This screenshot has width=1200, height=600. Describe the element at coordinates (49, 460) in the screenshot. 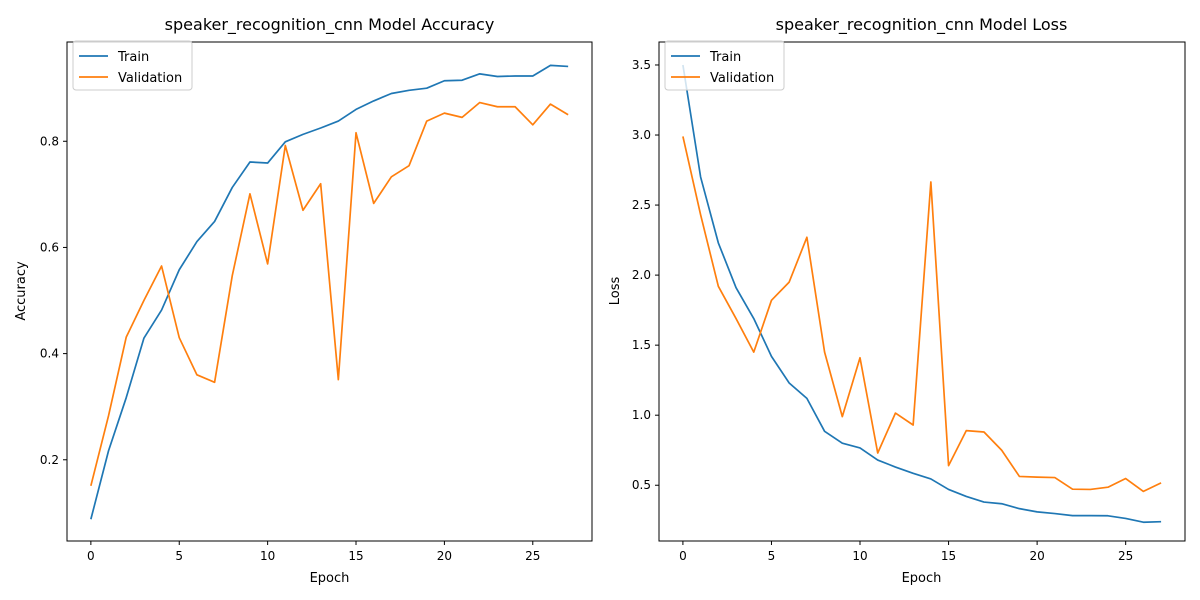

I see `accuracy-y-tick-label: 0.2` at that location.